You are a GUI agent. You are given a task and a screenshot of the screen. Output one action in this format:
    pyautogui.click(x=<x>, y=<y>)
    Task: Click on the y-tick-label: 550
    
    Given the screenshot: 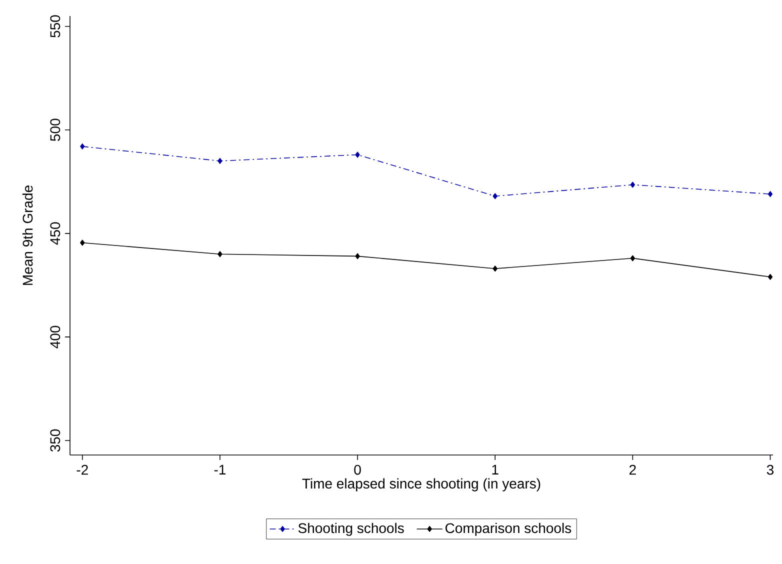 What is the action you would take?
    pyautogui.click(x=55, y=26)
    